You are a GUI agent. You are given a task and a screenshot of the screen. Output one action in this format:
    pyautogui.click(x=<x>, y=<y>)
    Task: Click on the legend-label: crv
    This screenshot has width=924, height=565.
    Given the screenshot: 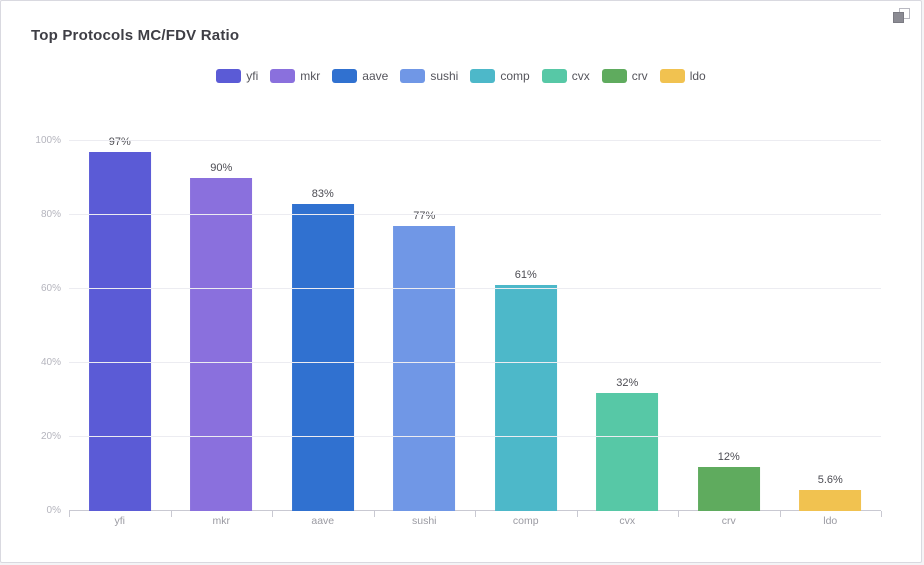 What is the action you would take?
    pyautogui.click(x=639, y=76)
    